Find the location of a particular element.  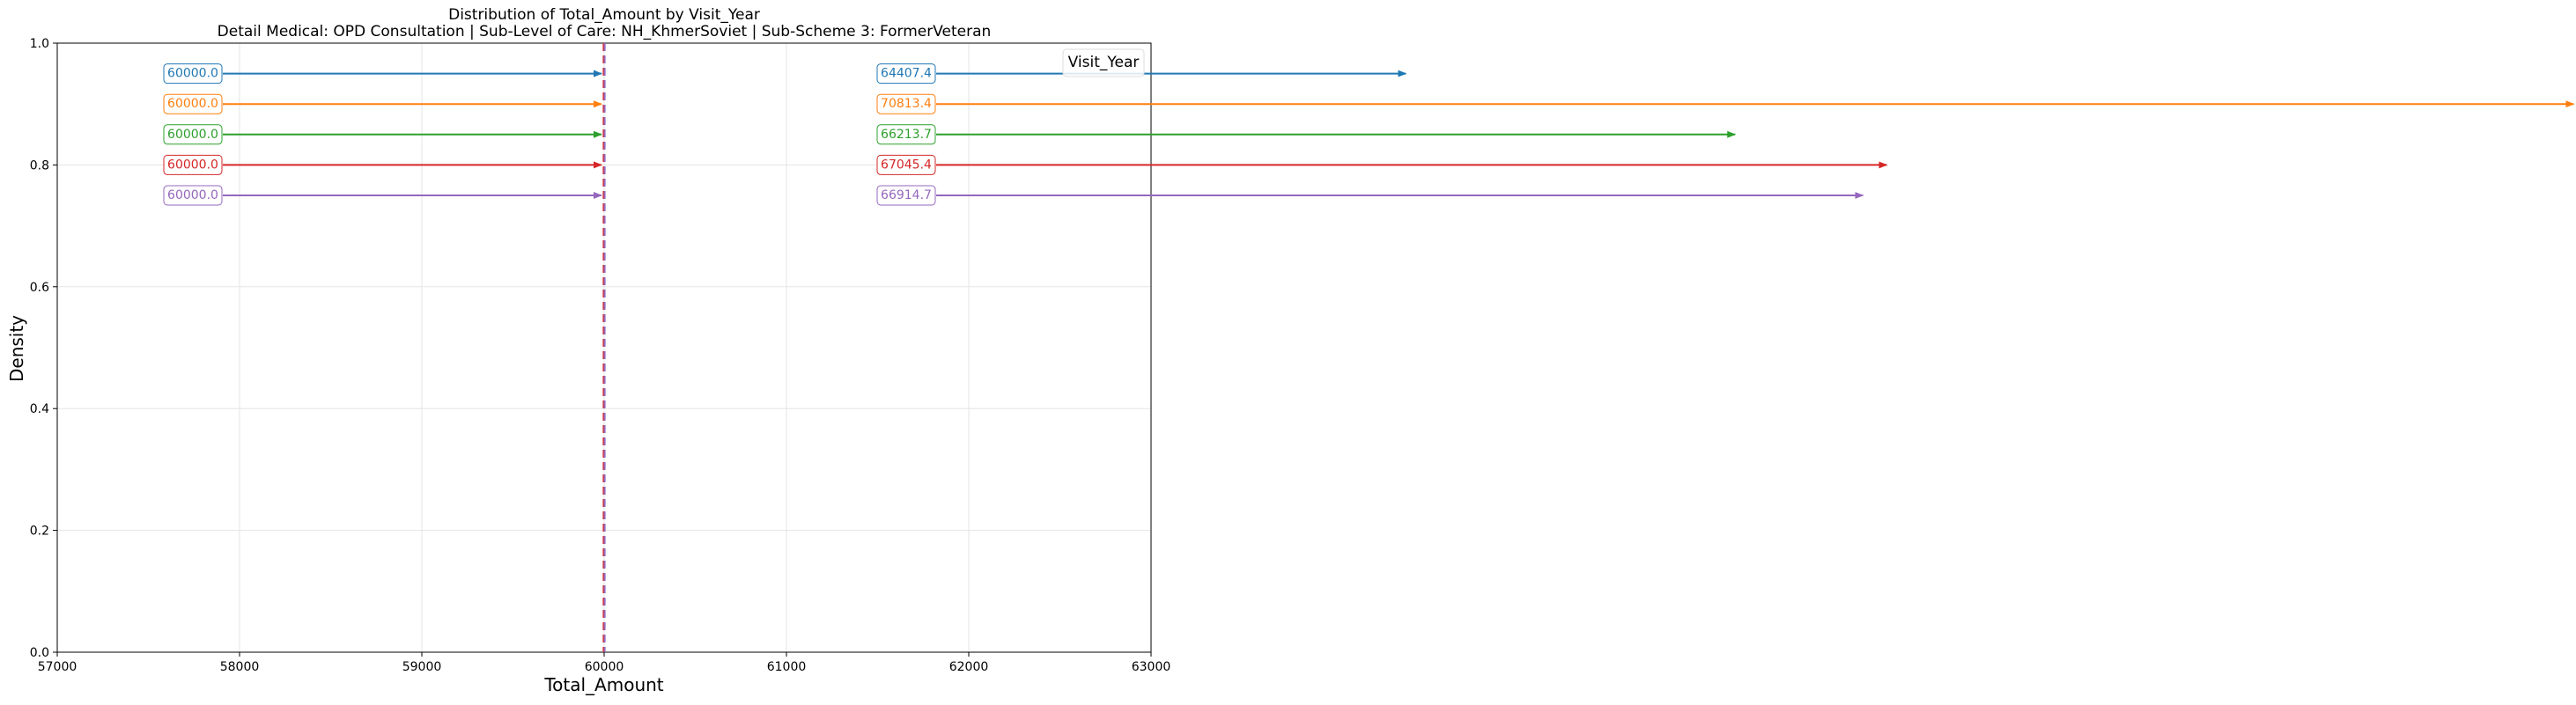

y-tick-label: 0.0 is located at coordinates (39, 653).